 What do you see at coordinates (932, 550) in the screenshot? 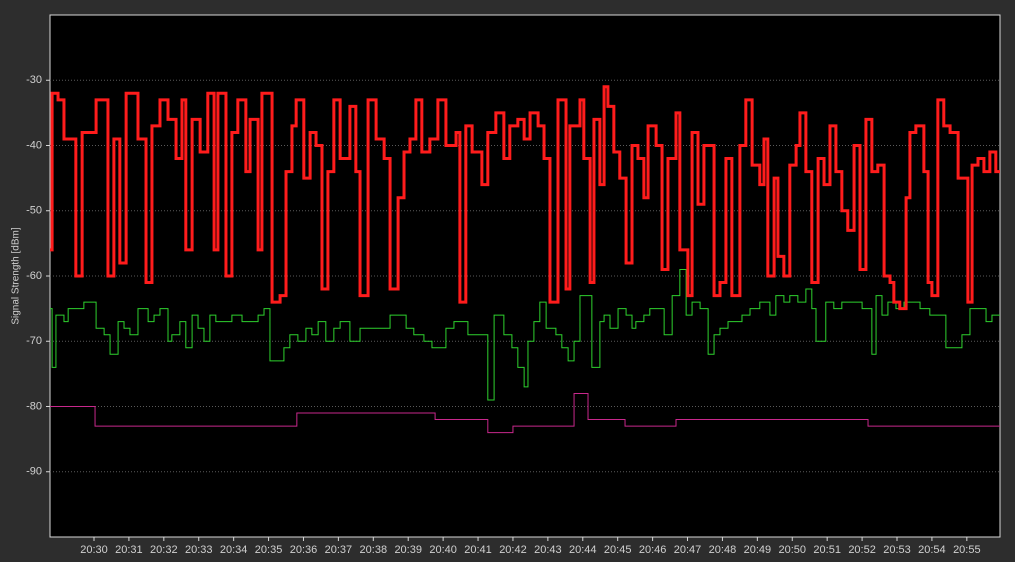
I see `x-tick-label: 20:54` at bounding box center [932, 550].